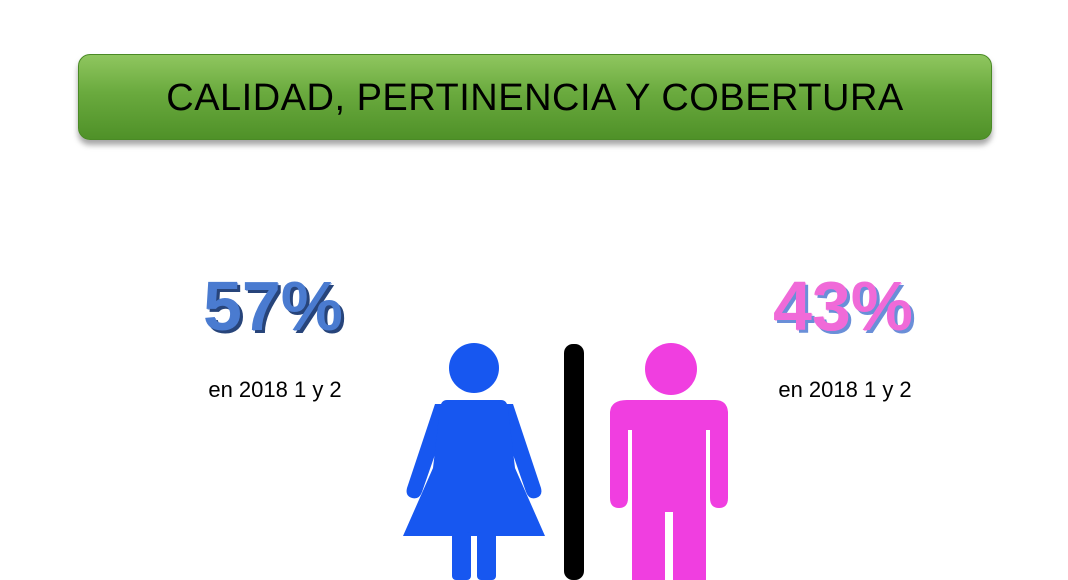 This screenshot has width=1068, height=580. Describe the element at coordinates (845, 389) in the screenshot. I see `right-caption: en 2018 1 y 2` at that location.